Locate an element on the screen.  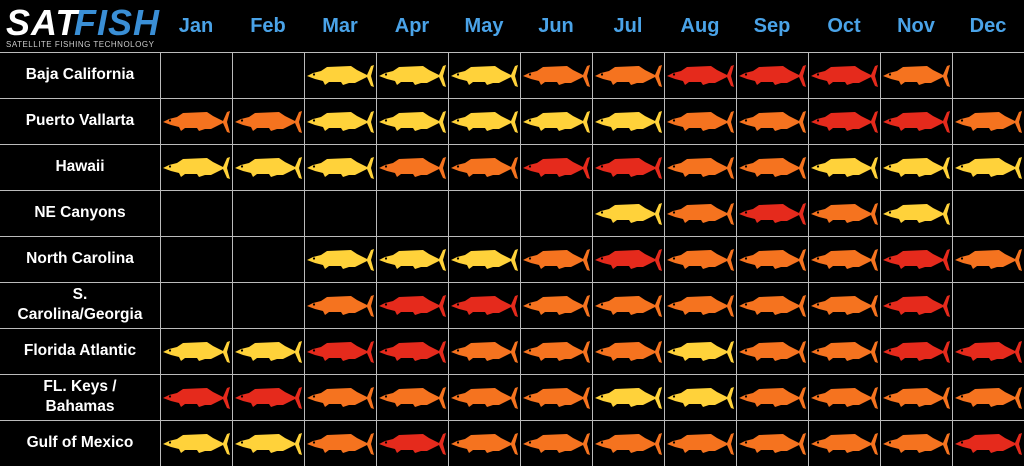
logo-tagline: SATELLITE FISHING TECHNOLOGY is located at coordinates (80, 44).